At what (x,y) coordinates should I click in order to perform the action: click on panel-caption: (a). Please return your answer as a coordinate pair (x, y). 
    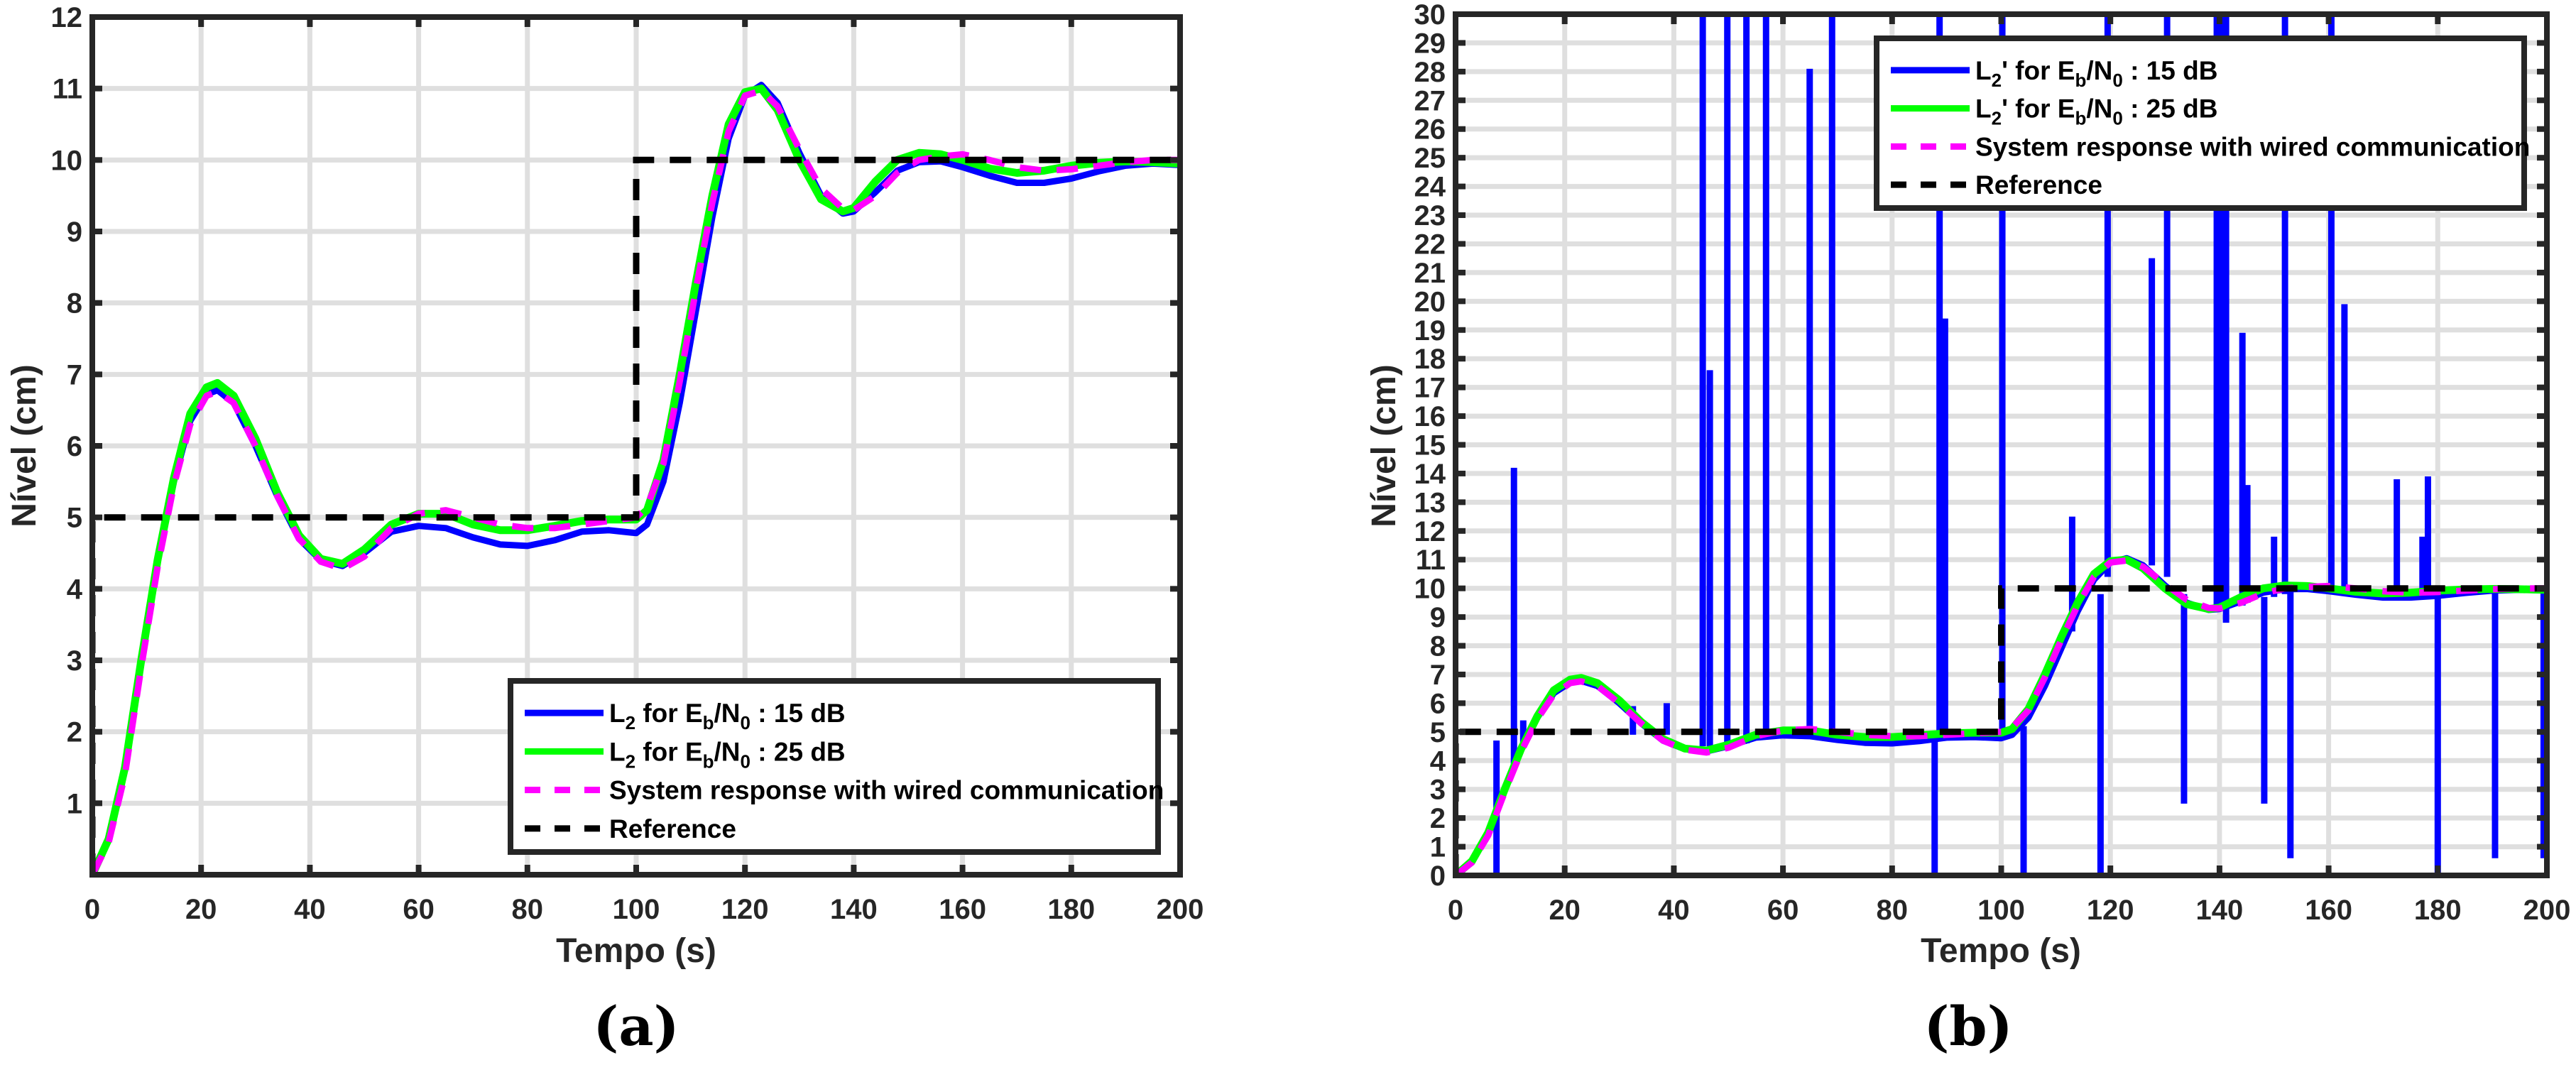
    Looking at the image, I should click on (636, 1026).